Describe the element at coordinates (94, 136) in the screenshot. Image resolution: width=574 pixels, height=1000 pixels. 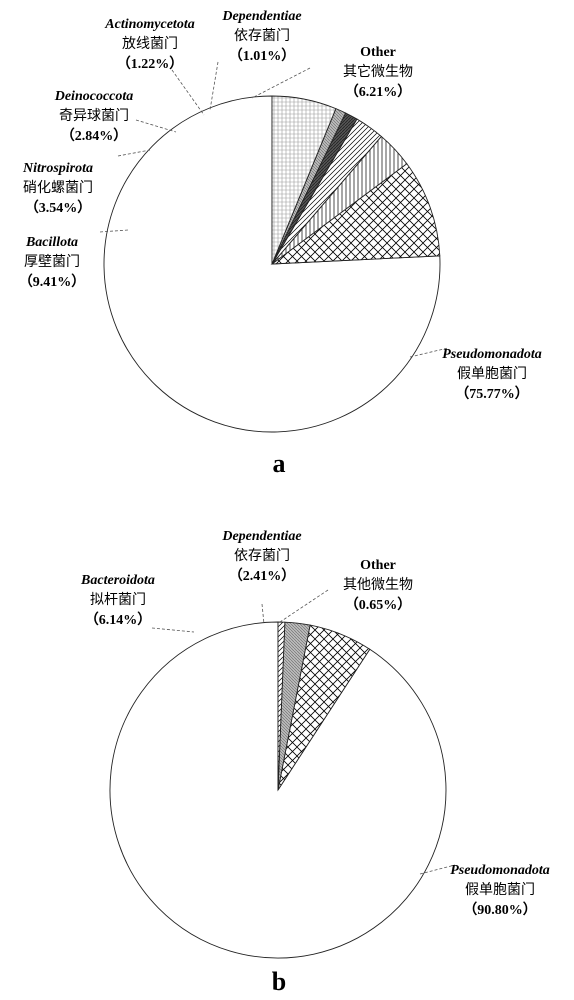
I see `slice-label-label-a-3: （2.84%）` at that location.